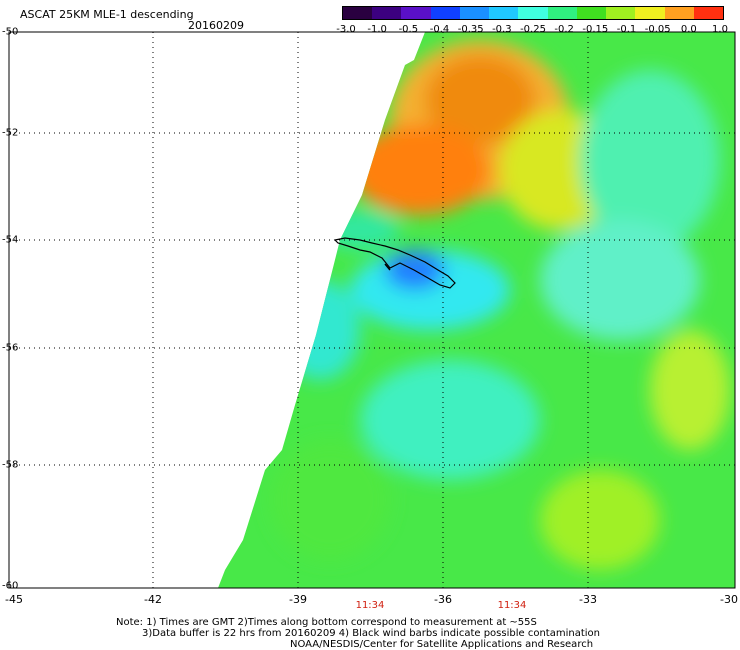 The height and width of the screenshot is (650, 740). What do you see at coordinates (394, 263) in the screenshot?
I see `coastline` at bounding box center [394, 263].